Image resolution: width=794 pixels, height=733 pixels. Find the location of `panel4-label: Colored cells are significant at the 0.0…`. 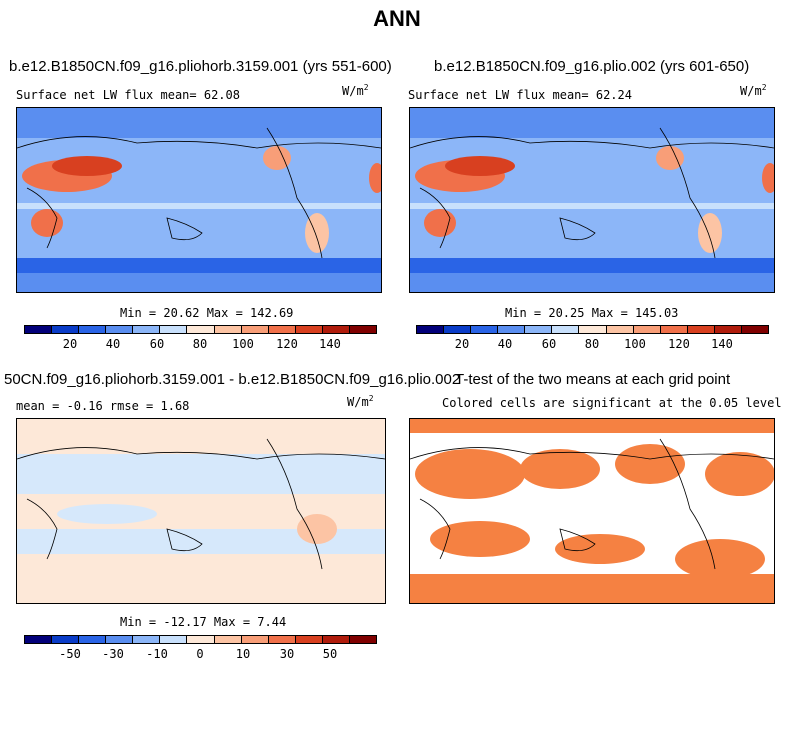

panel4-label: Colored cells are significant at the 0.0… is located at coordinates (612, 403).